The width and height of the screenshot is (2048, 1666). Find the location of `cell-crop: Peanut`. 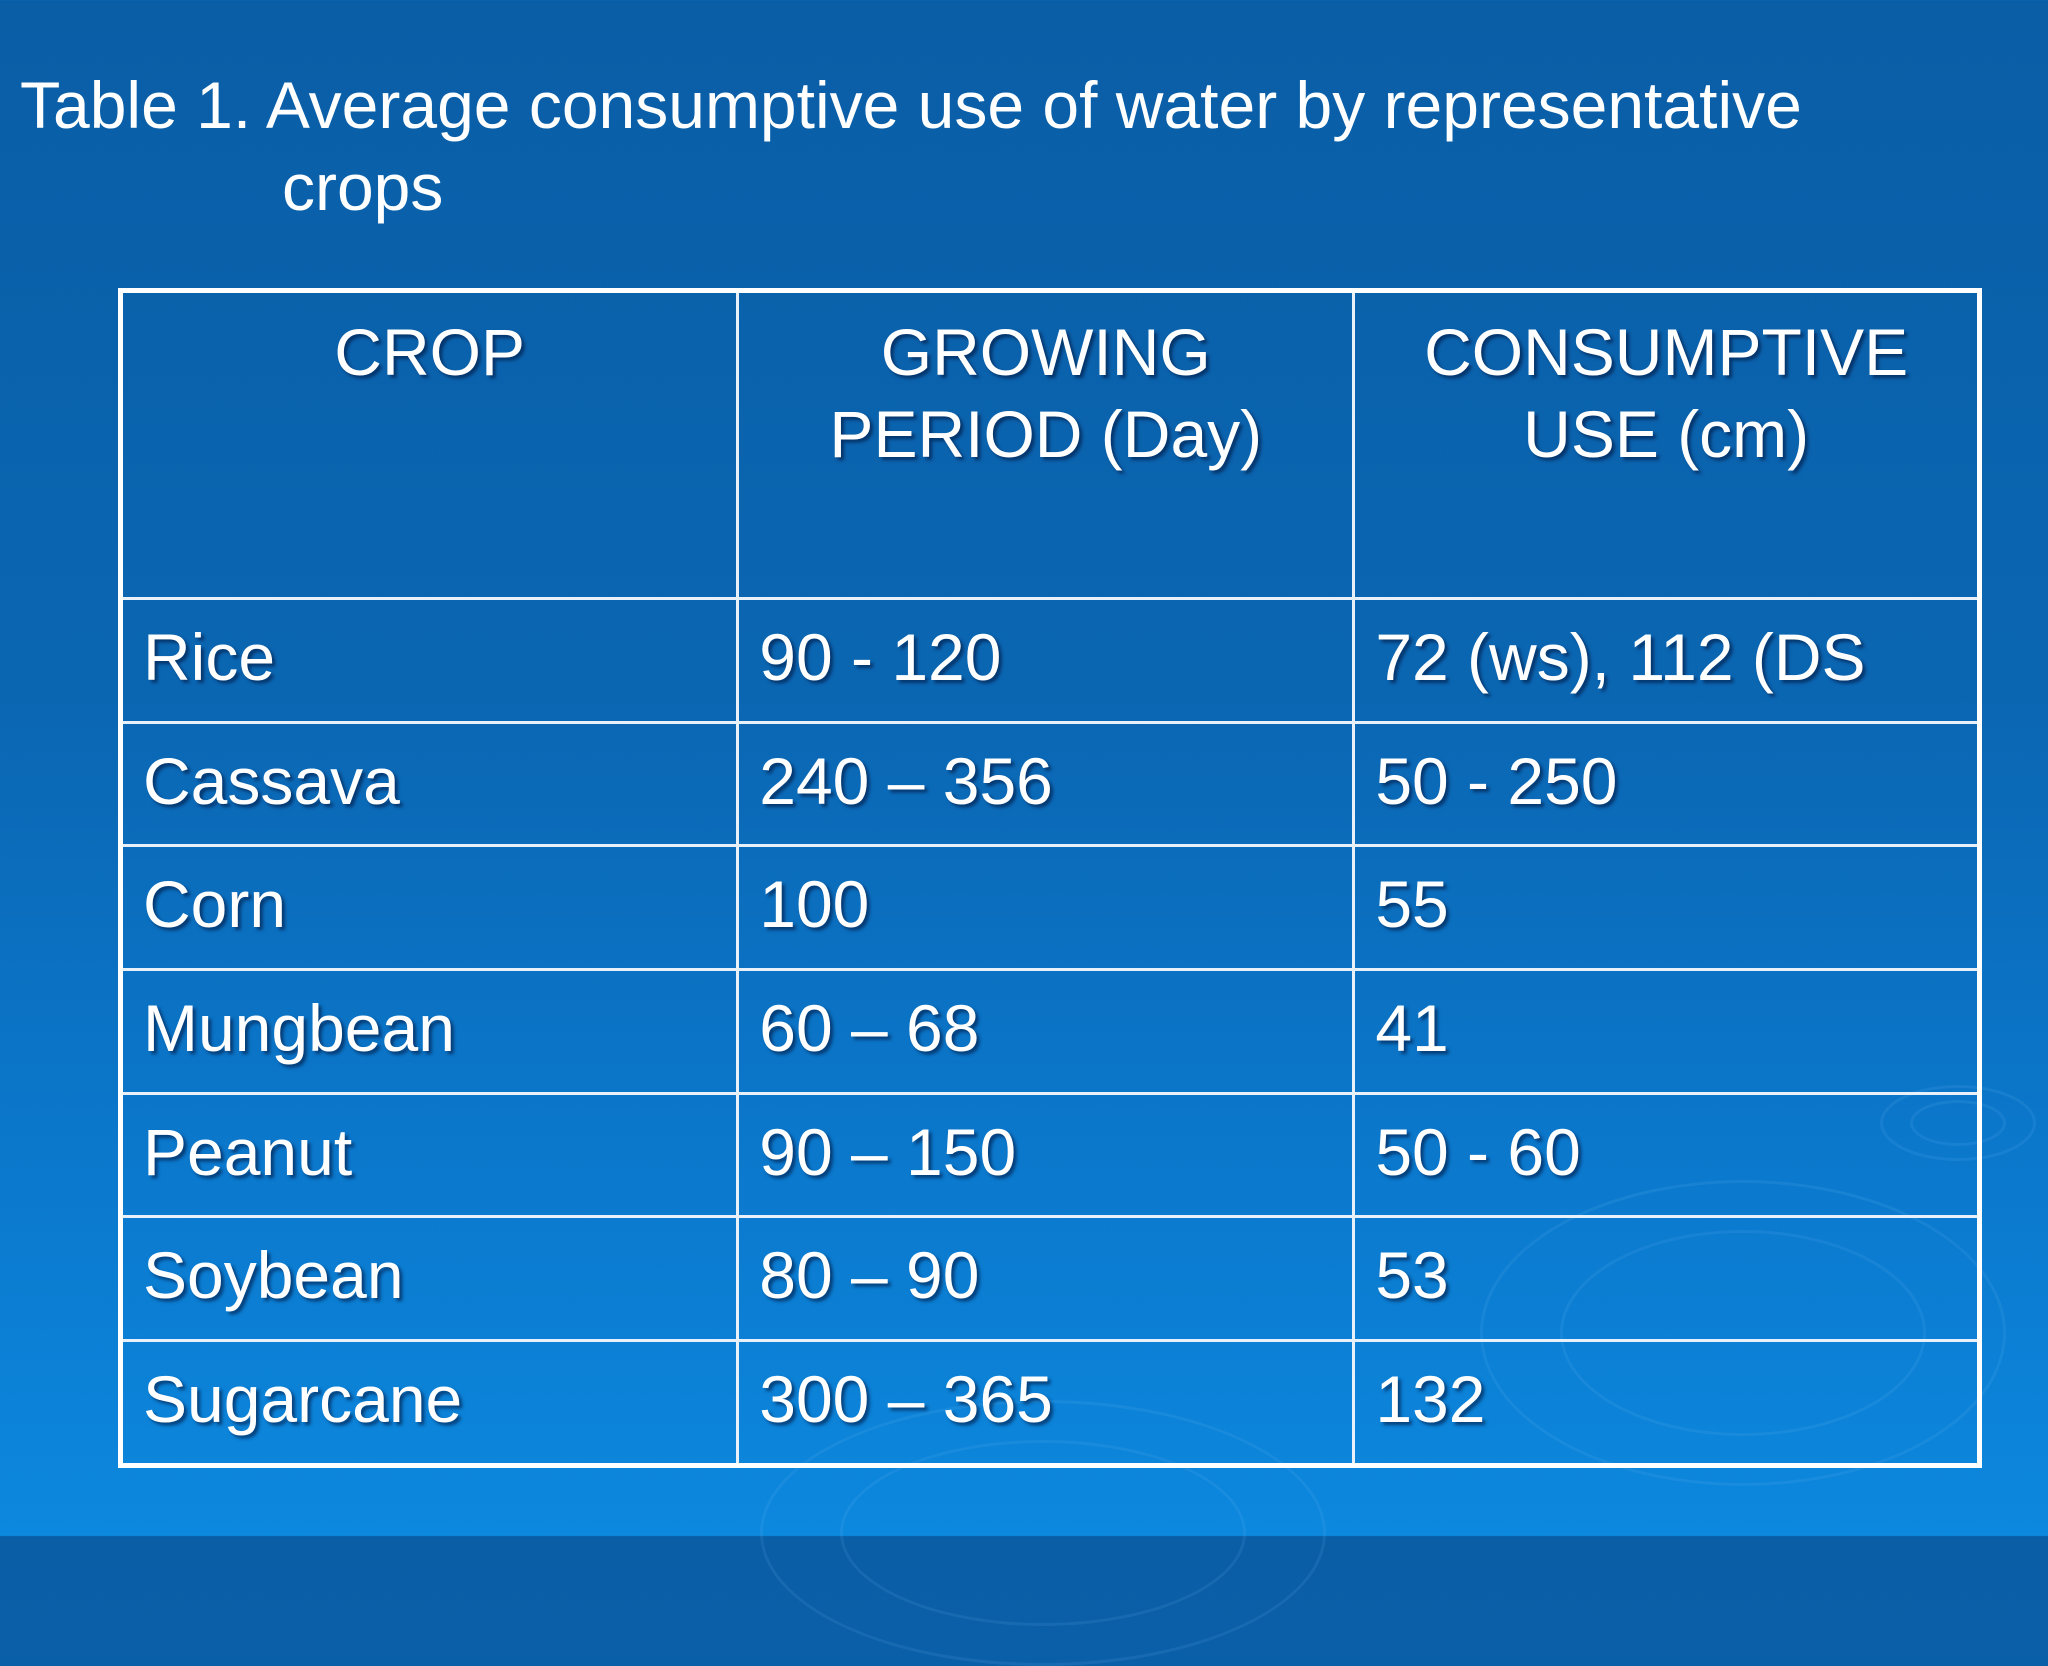

cell-crop: Peanut is located at coordinates (429, 1155).